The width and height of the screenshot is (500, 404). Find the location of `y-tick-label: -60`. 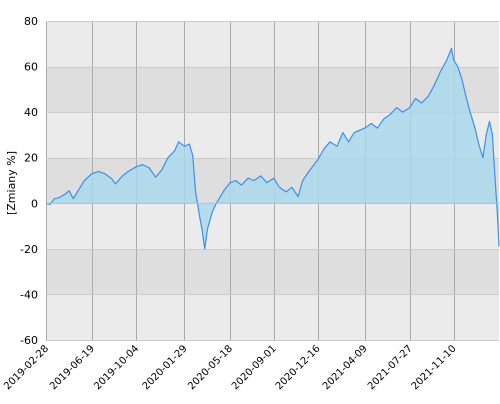

y-tick-label: -60 is located at coordinates (29, 340).